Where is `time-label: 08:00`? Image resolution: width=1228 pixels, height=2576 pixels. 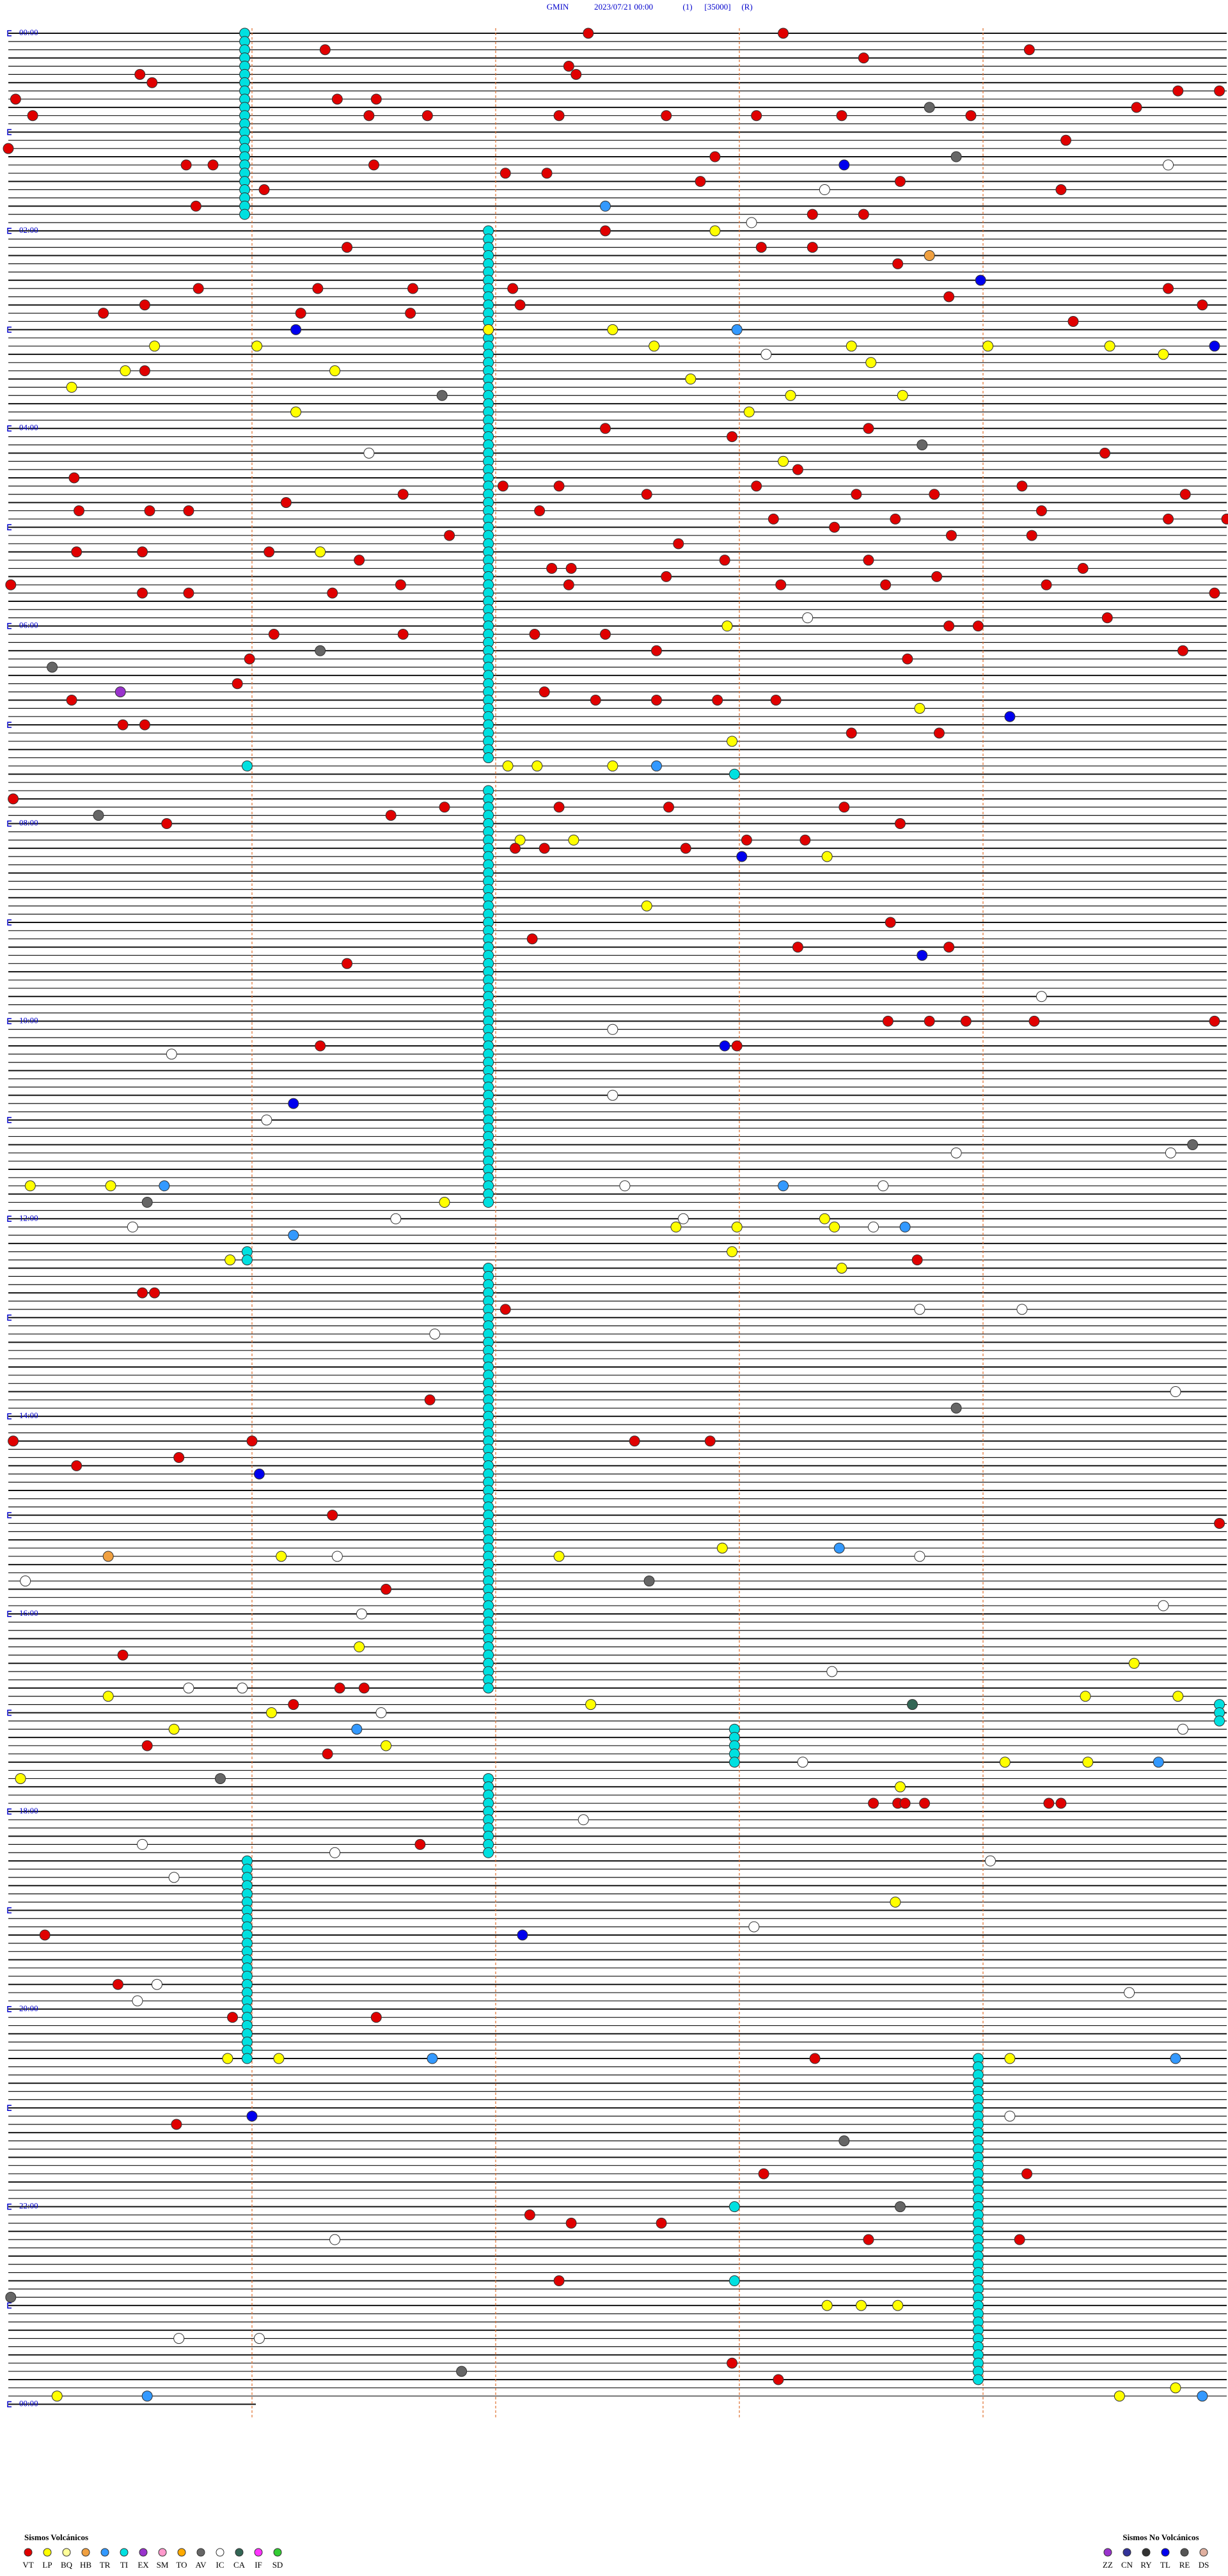 time-label: 08:00 is located at coordinates (28, 823).